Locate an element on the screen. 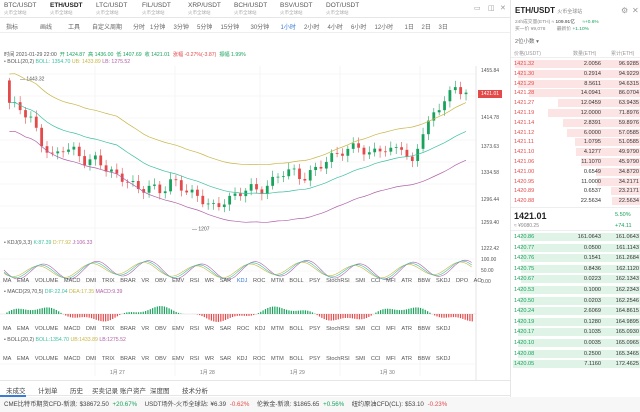 Image resolution: width=640 pixels, height=412 pixels. ask-row: 1420.95 11.0000 34.2171 is located at coordinates (575, 182).